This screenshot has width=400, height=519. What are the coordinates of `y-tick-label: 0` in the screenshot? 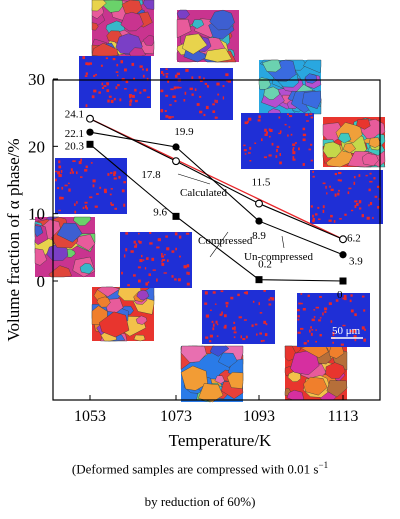 It's located at (41, 281).